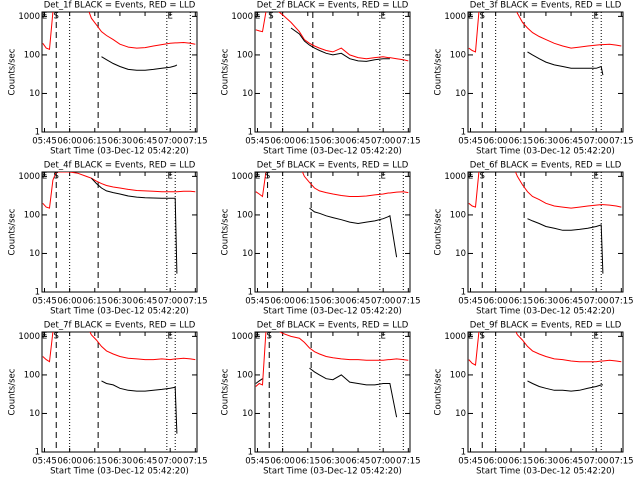  Describe the element at coordinates (546, 326) in the screenshot. I see `chart-title: Det_9f BLACK = Events, RED = LLD` at that location.